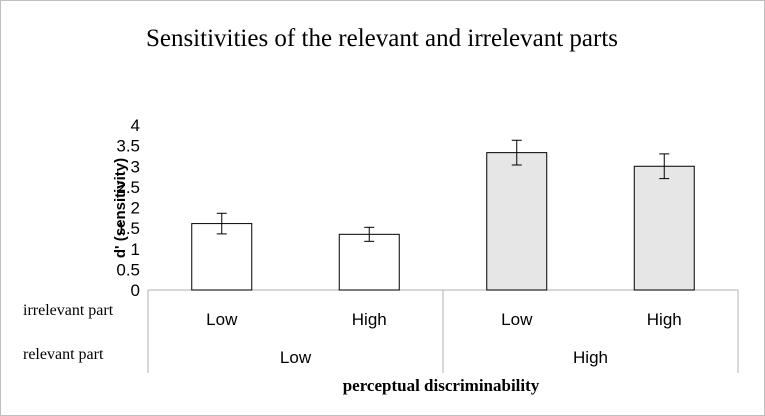  What do you see at coordinates (590, 357) in the screenshot?
I see `relevant-group-label: High` at bounding box center [590, 357].